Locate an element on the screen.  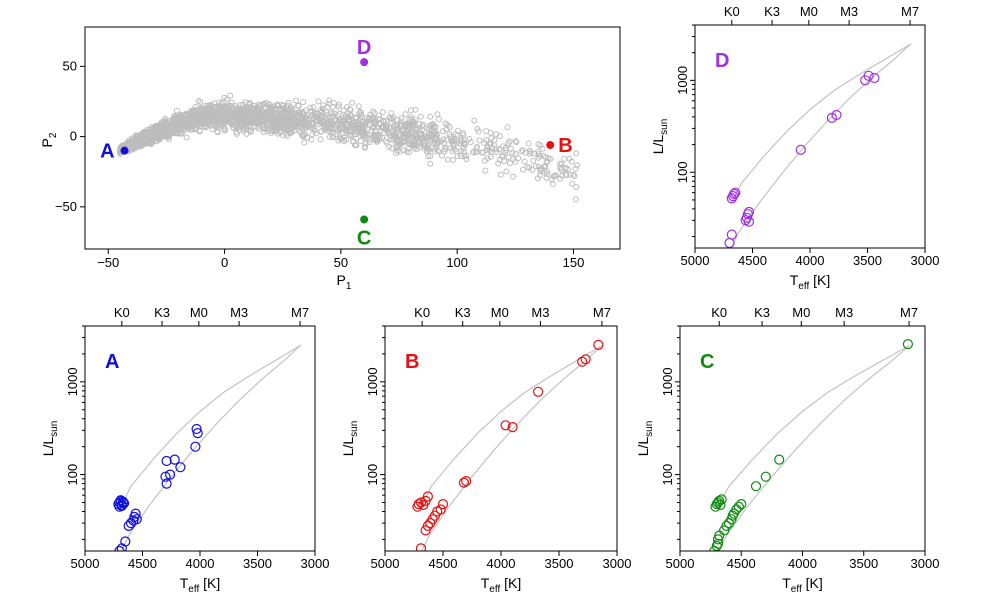
x-tick-label: 3000 is located at coordinates (617, 563).